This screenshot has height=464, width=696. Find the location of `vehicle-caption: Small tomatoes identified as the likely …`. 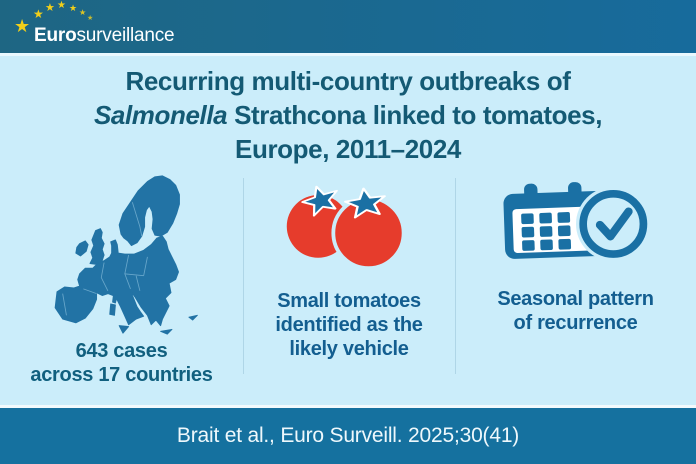

vehicle-caption: Small tomatoes identified as the likely … is located at coordinates (348, 325).